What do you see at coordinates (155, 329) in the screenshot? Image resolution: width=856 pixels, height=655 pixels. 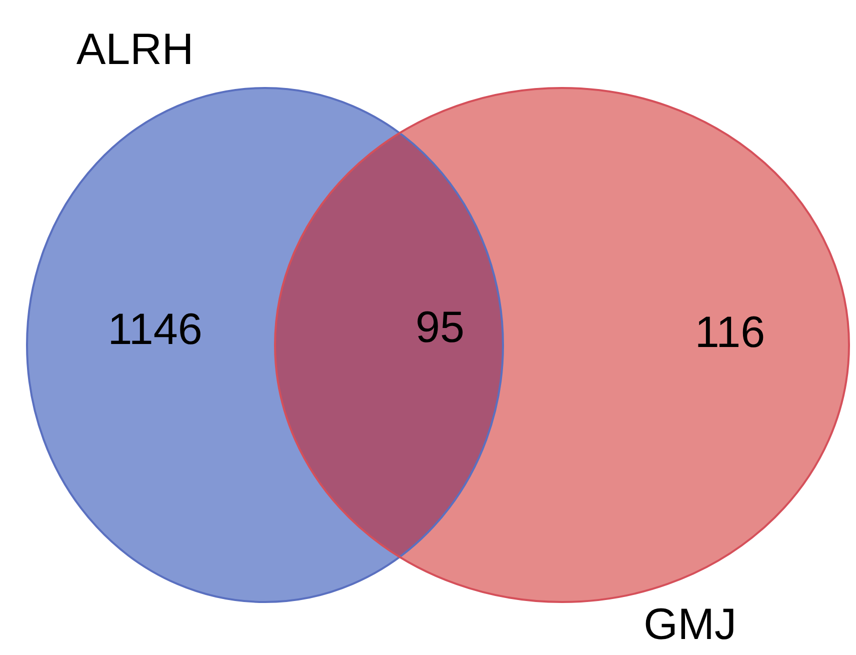 I see `data-label: 1146` at bounding box center [155, 329].